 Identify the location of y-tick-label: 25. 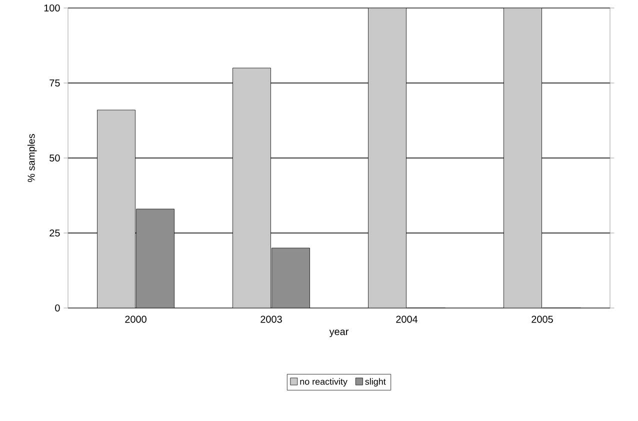
(55, 233).